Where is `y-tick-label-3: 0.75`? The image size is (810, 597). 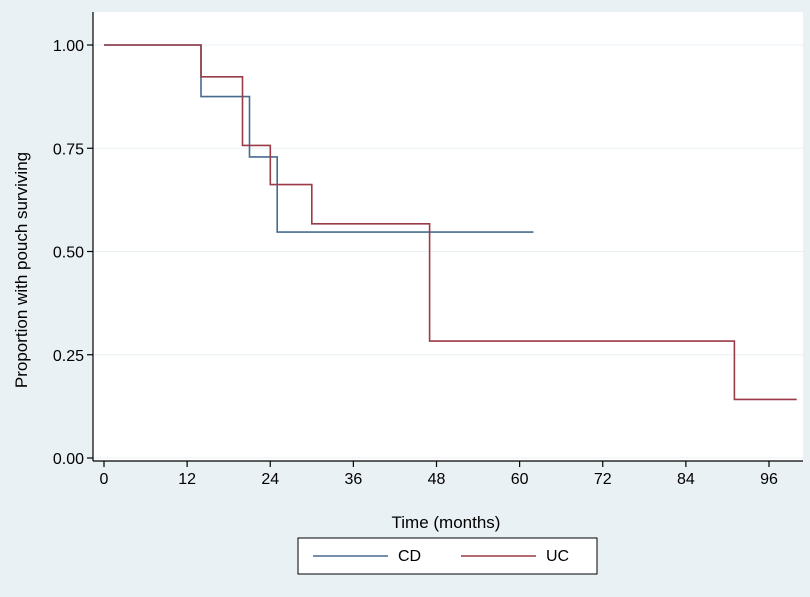
y-tick-label-3: 0.75 is located at coordinates (68, 149).